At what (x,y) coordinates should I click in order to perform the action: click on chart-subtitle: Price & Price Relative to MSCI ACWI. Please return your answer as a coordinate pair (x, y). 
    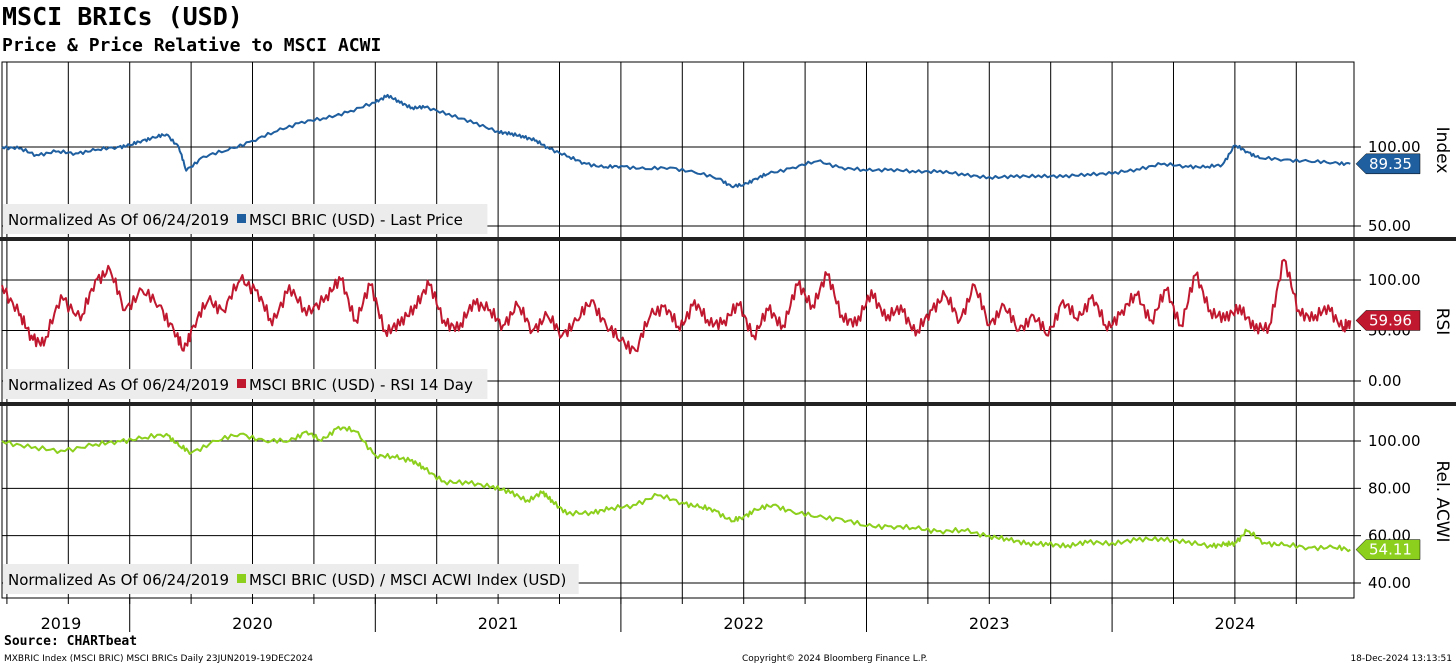
    Looking at the image, I should click on (192, 45).